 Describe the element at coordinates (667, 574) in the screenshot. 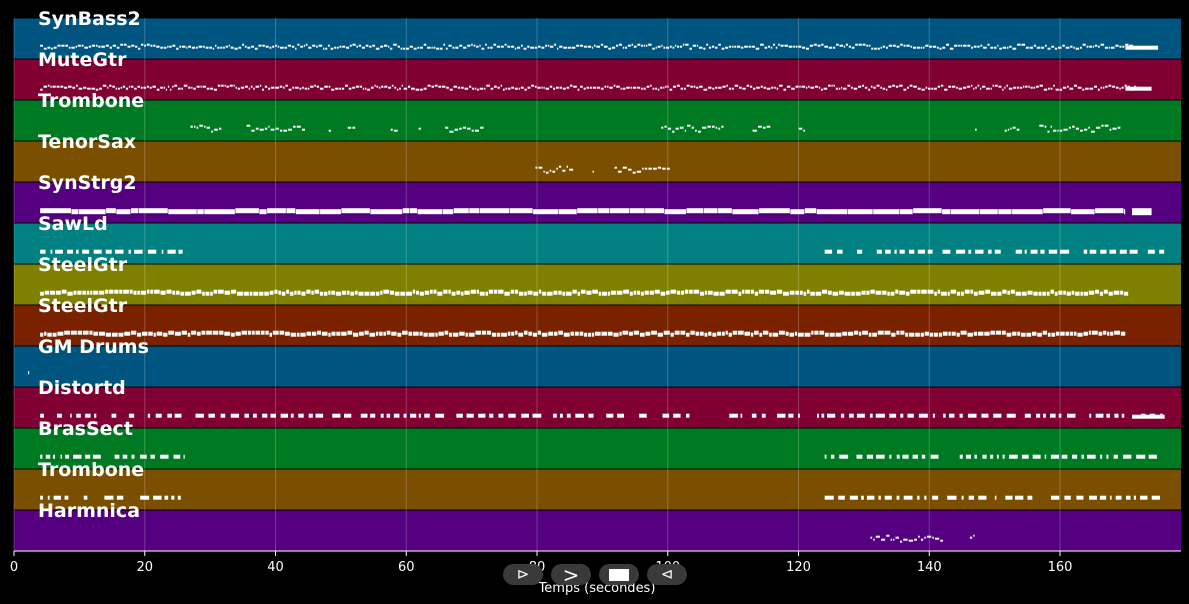

I see `rewind-button: ⊲` at that location.